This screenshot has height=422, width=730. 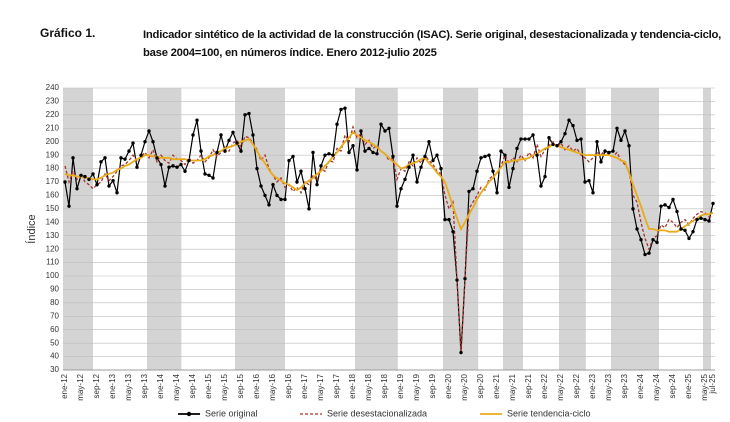 What do you see at coordinates (160, 385) in the screenshot?
I see `x-tick-label: ene-14` at bounding box center [160, 385].